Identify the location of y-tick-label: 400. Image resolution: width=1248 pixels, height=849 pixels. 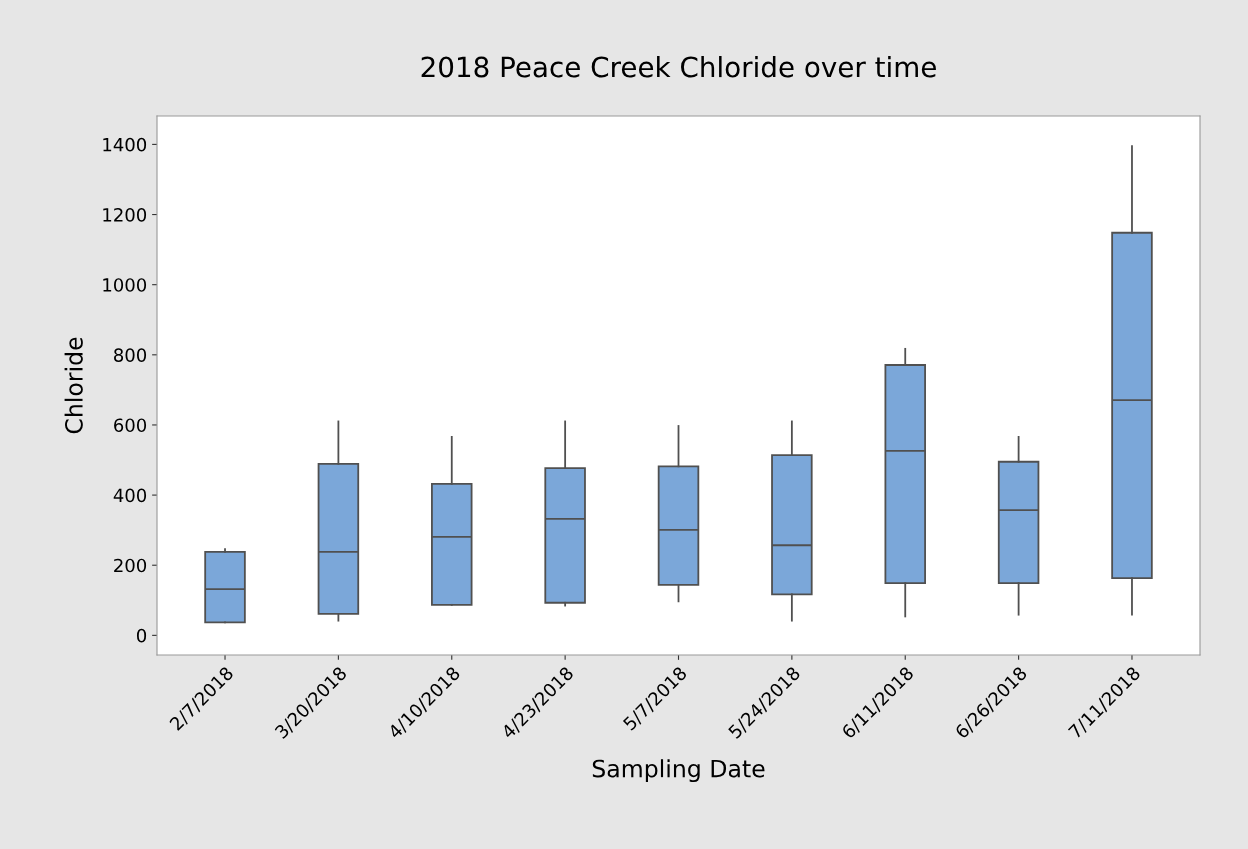
(130, 495).